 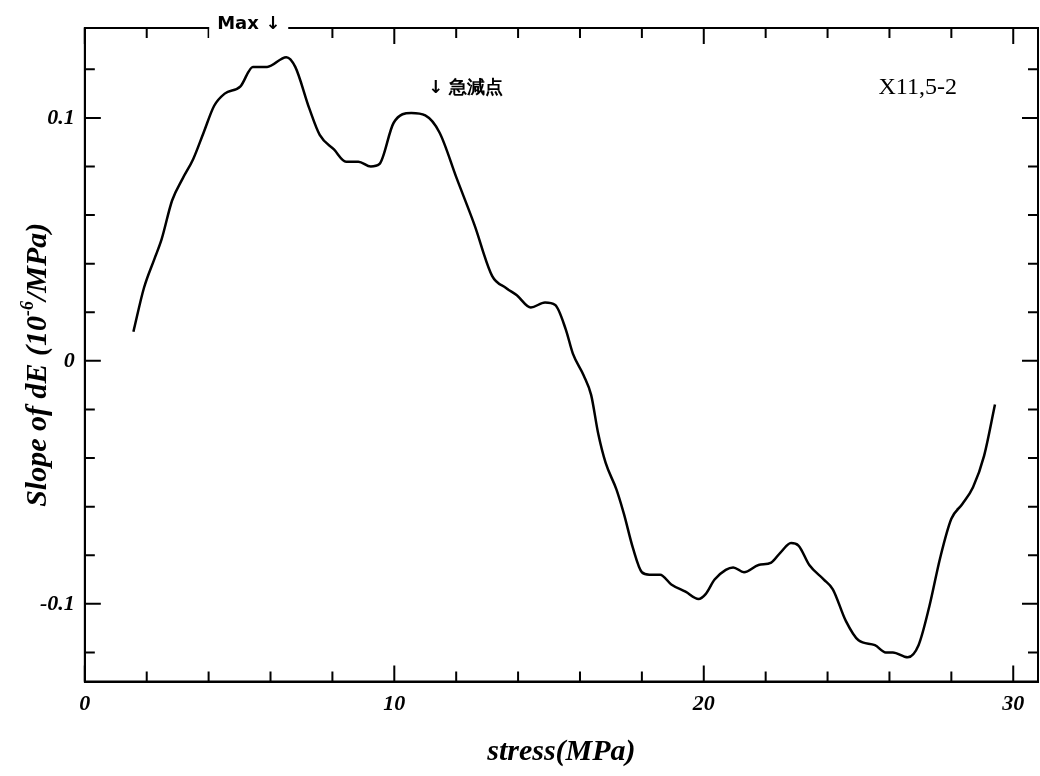 I want to click on y-tick-label: 0, so click(x=69, y=359).